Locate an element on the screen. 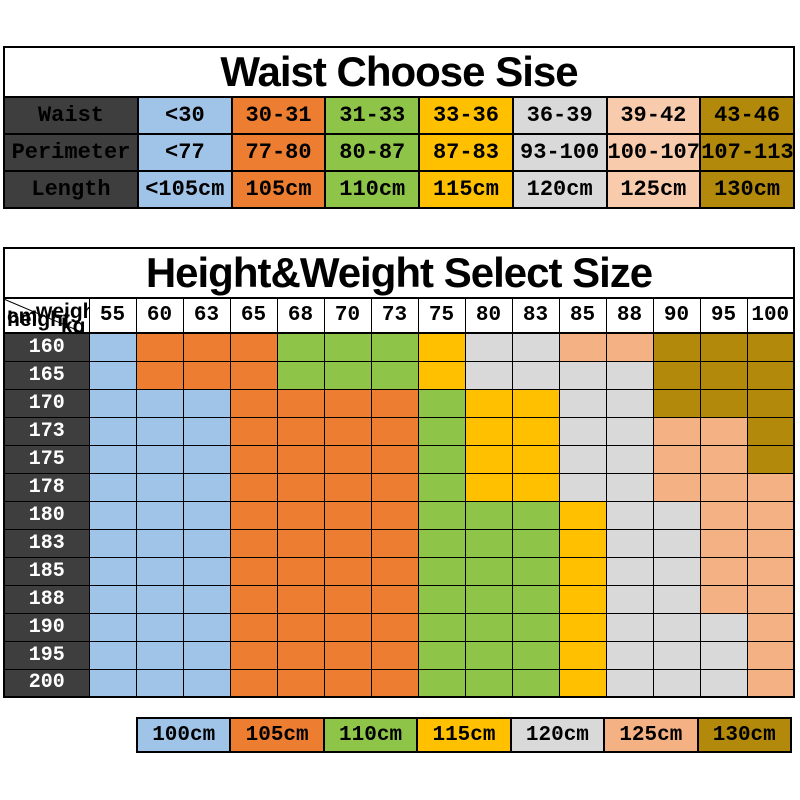  weight-header-cell: 80 is located at coordinates (488, 315).